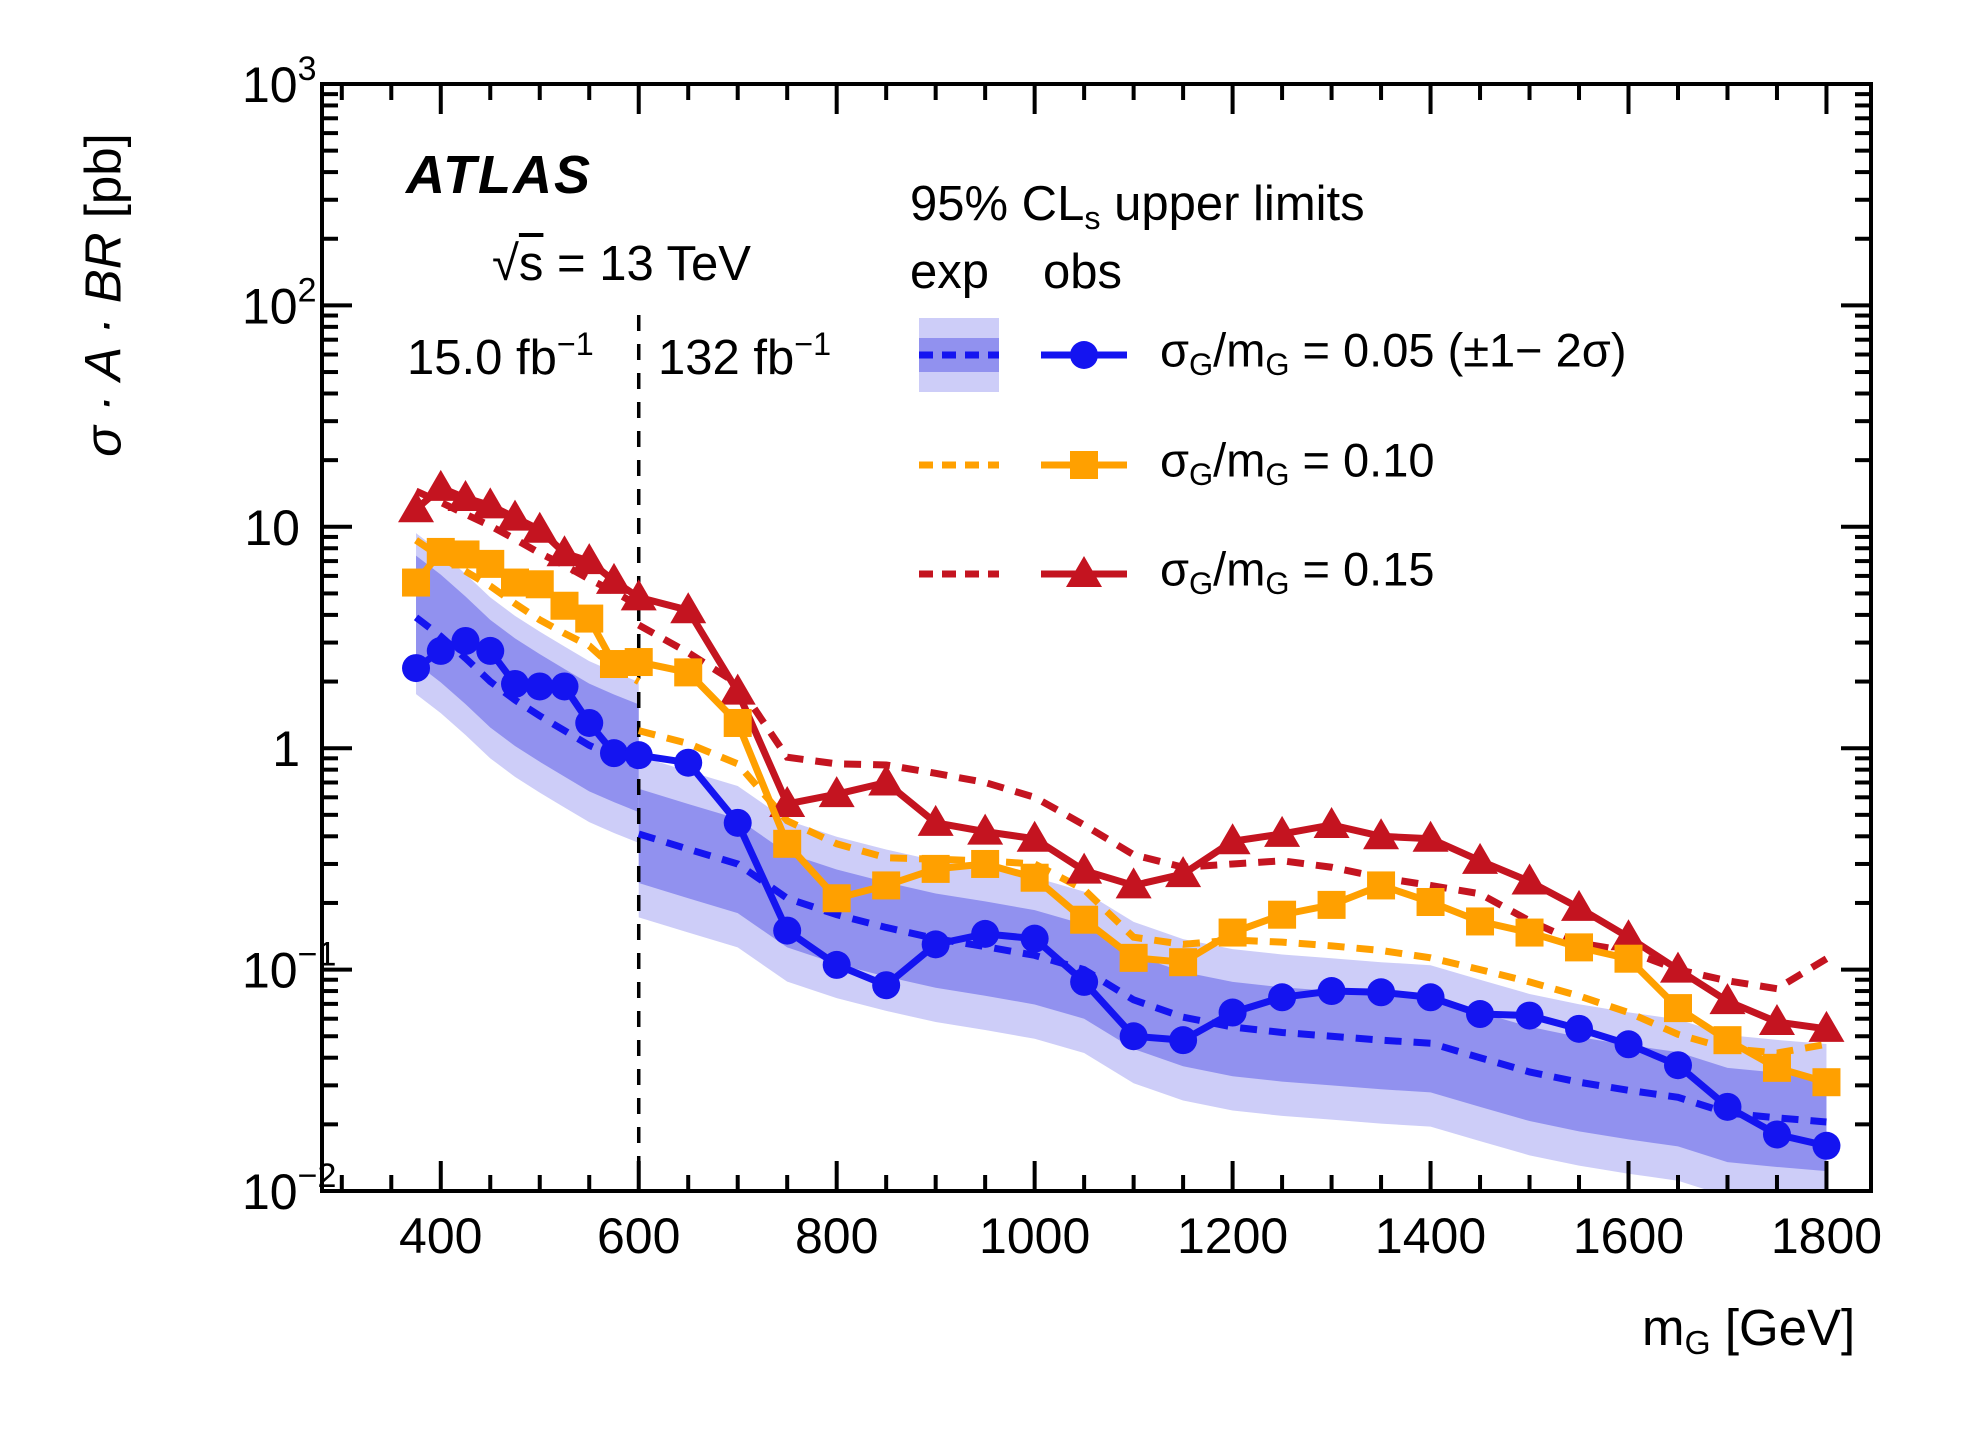 This screenshot has width=1980, height=1431. Describe the element at coordinates (1084, 355) in the screenshot. I see `legend-observed-swatch-circle` at that location.